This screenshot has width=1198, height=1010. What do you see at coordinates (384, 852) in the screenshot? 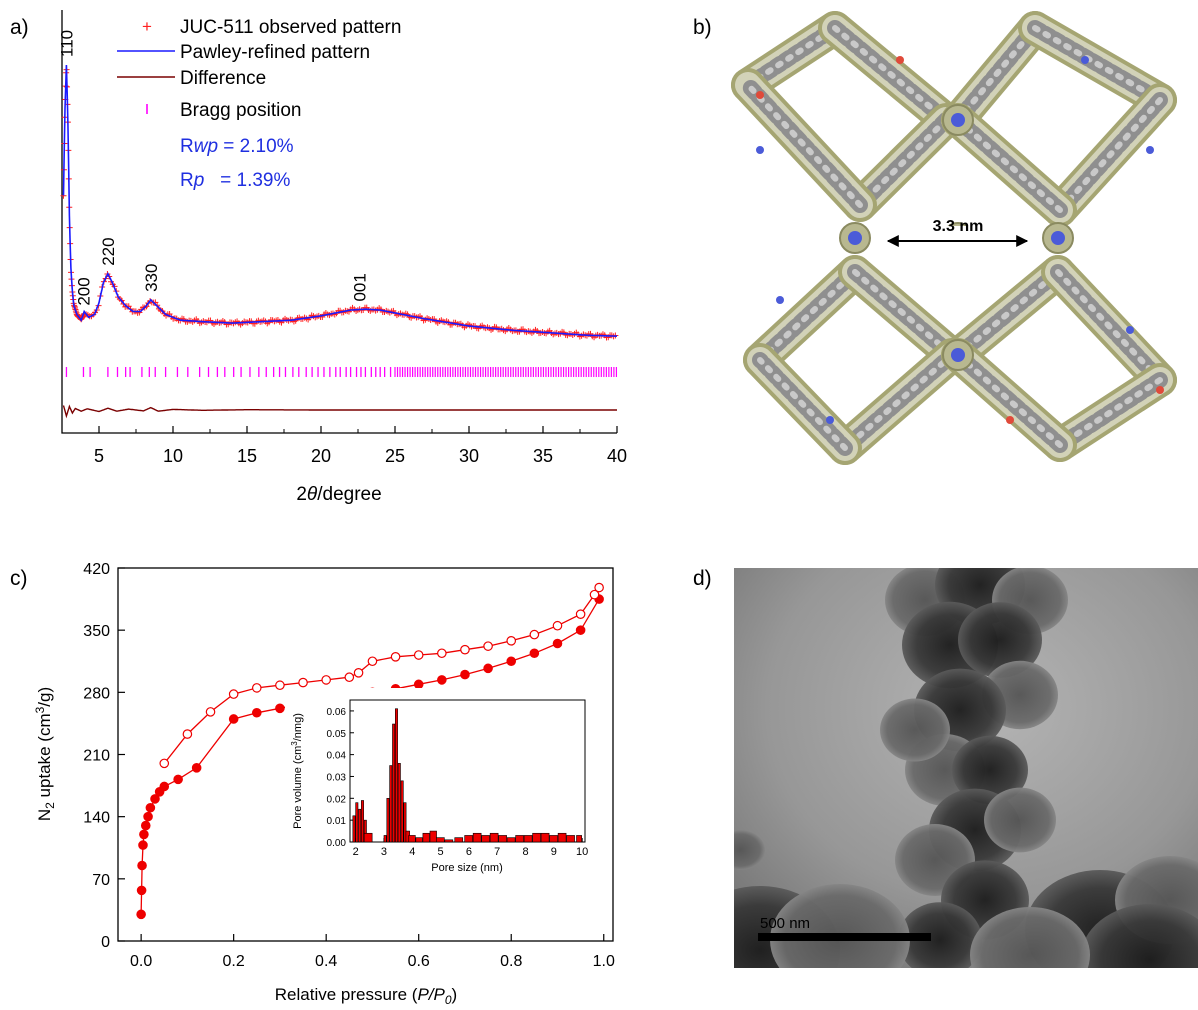
I see `inset-x-tick-label: 3` at bounding box center [384, 852].